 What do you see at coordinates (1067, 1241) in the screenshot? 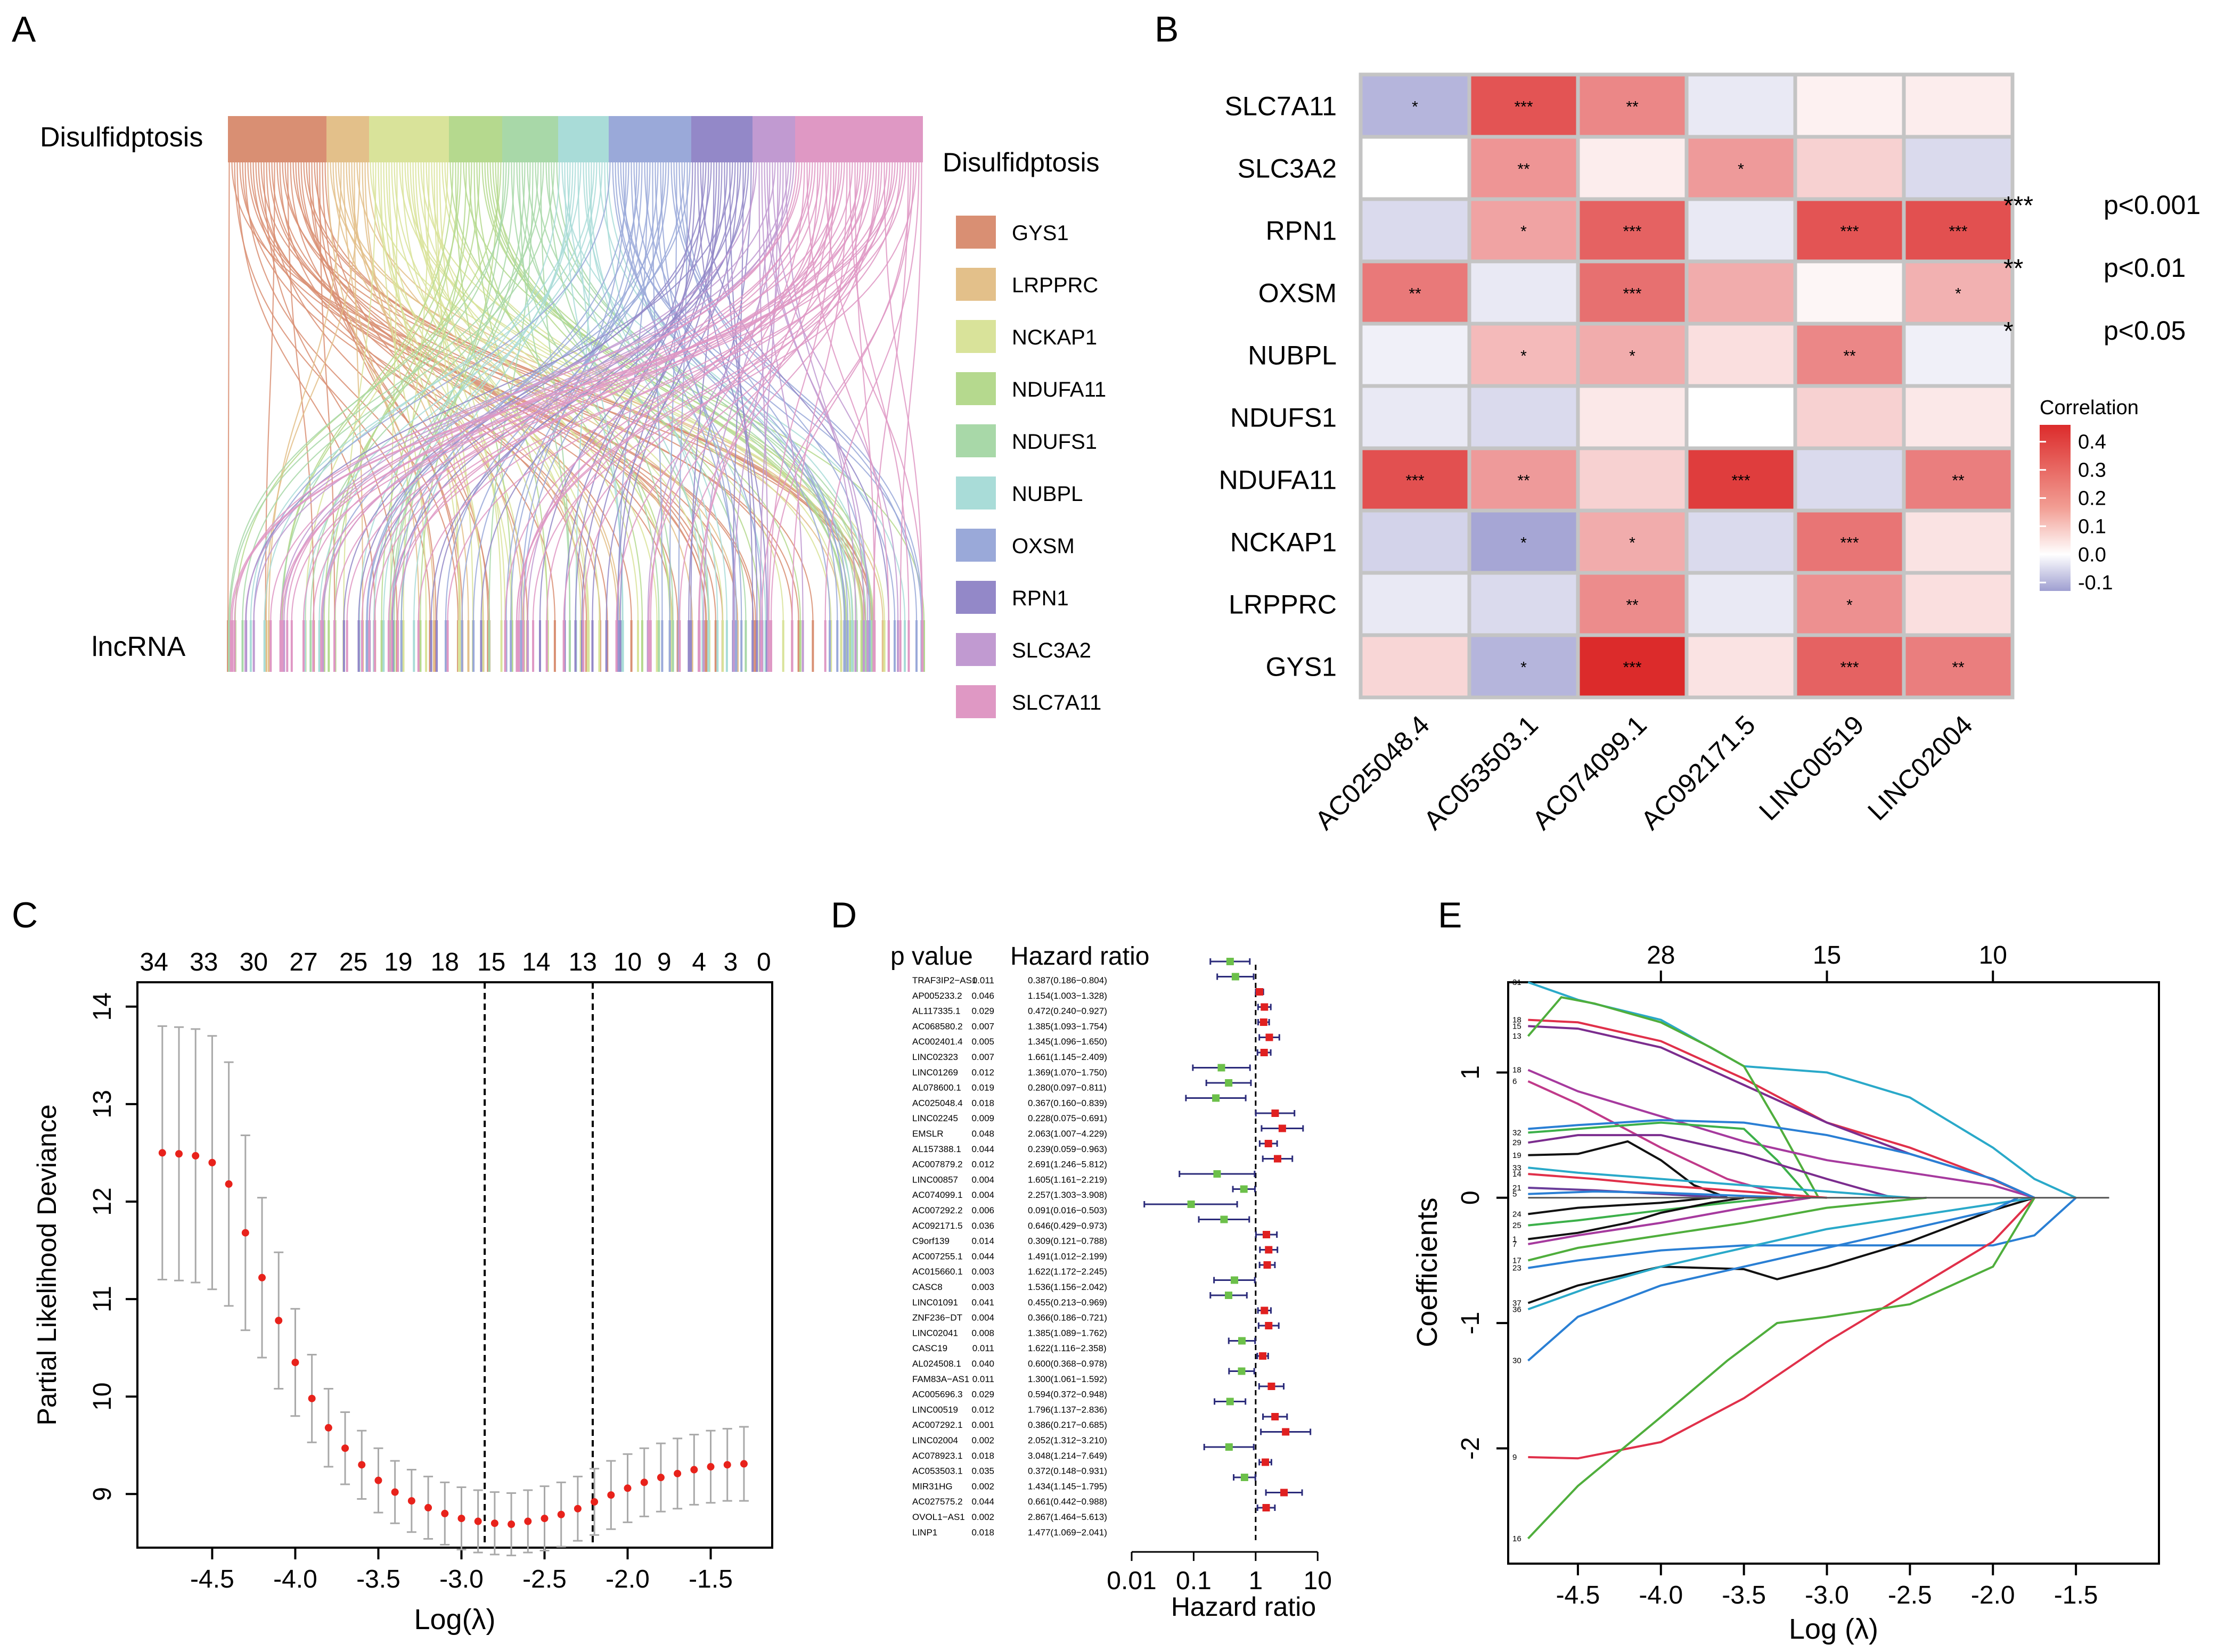
I see `forest-hr-text: 0.309(0.121−0.788)` at bounding box center [1067, 1241].